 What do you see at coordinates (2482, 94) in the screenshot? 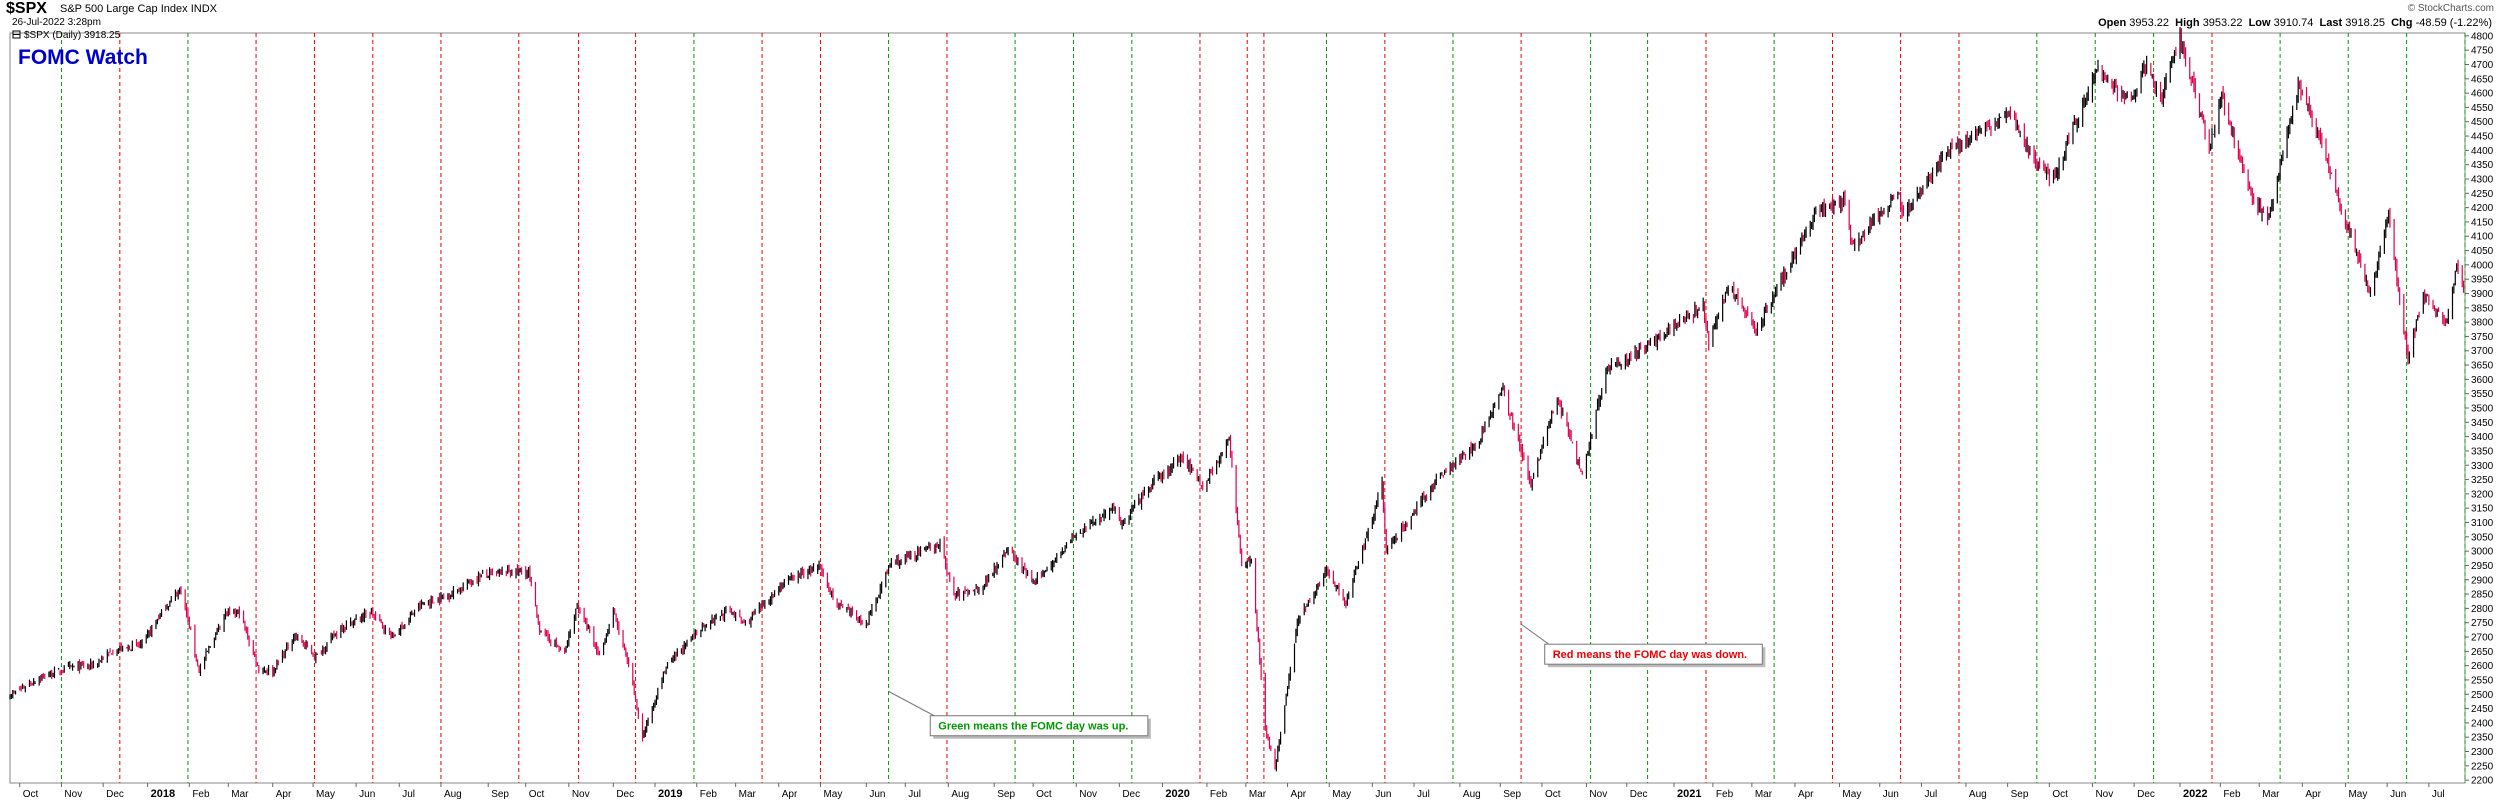
I see `y-tick-label: 4600` at bounding box center [2482, 94].